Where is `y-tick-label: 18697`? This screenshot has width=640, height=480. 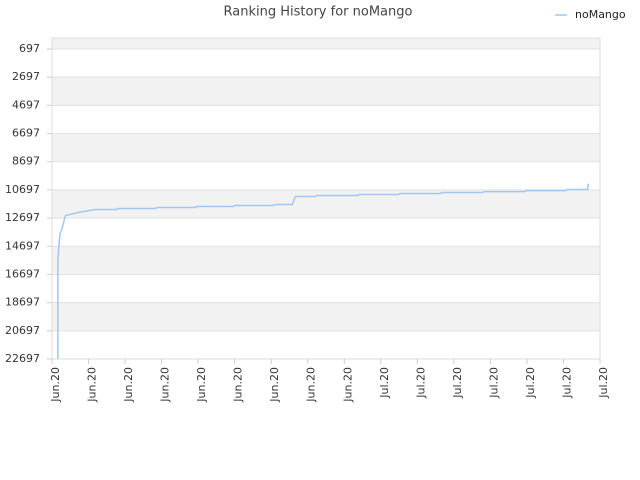
y-tick-label: 18697 is located at coordinates (22, 302).